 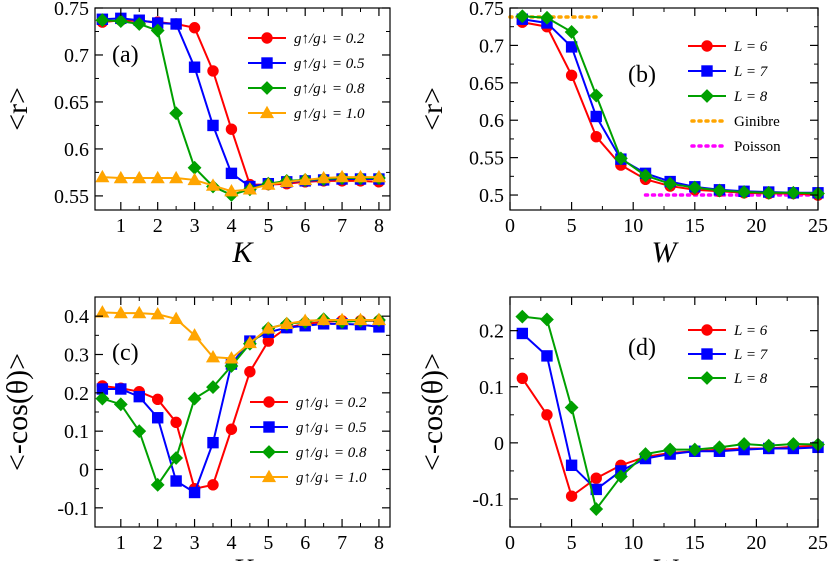 What do you see at coordinates (76, 56) in the screenshot?
I see `y-tick-label: 0.7` at bounding box center [76, 56].